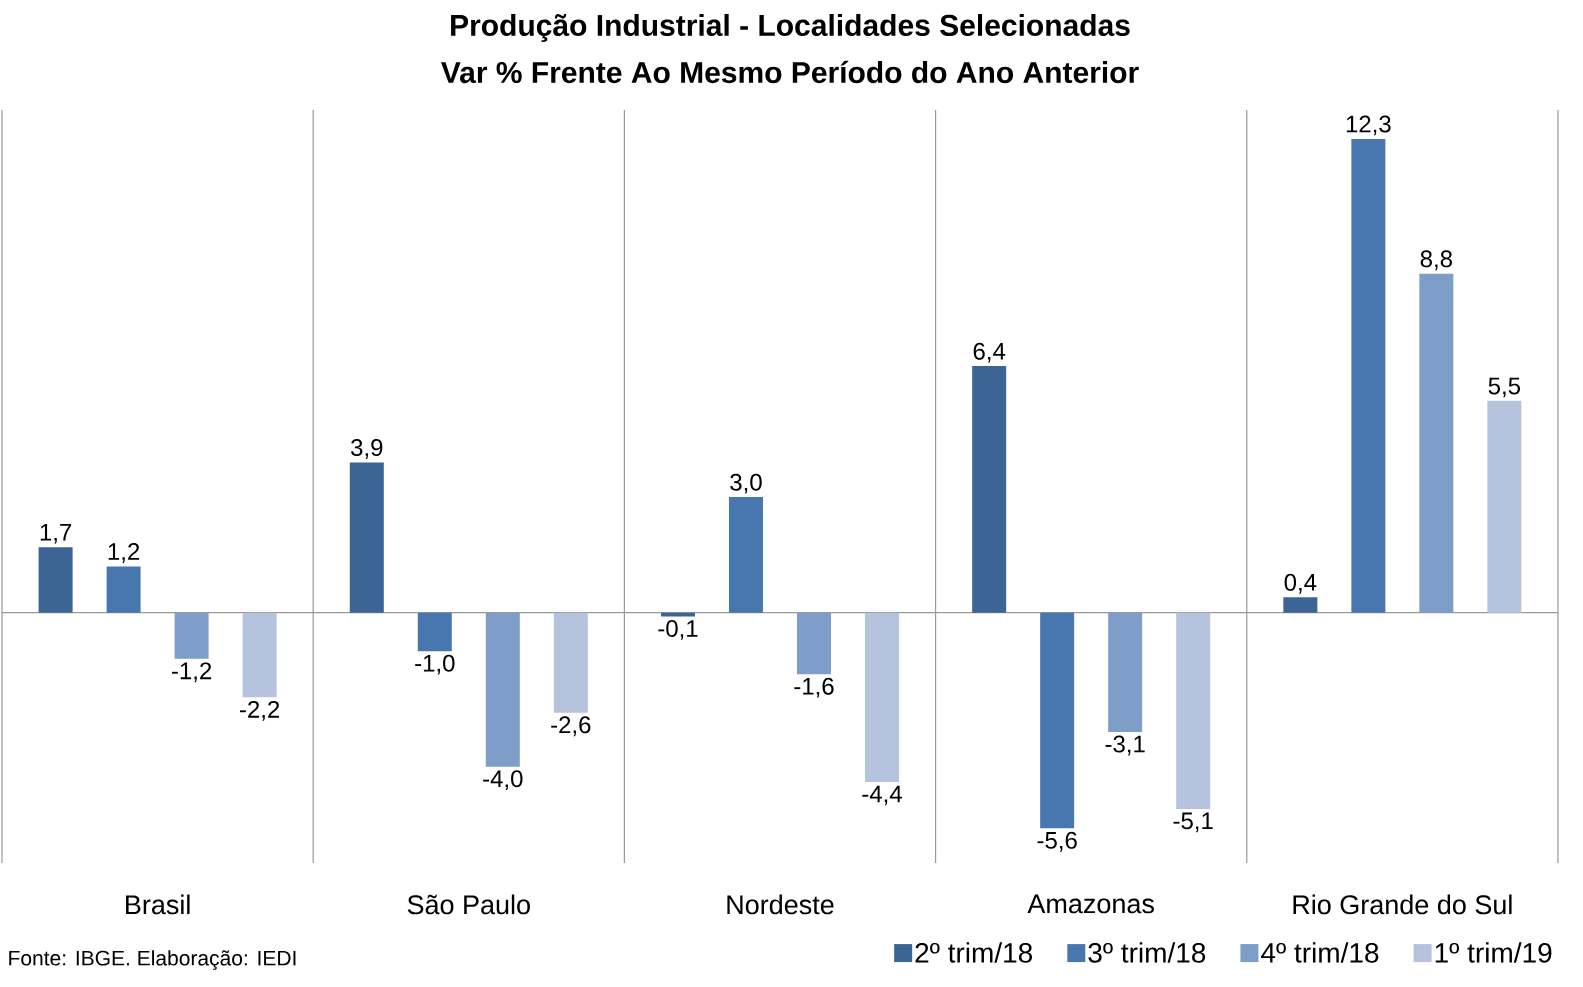 The image size is (1583, 987). Describe the element at coordinates (571, 726) in the screenshot. I see `data-label: -2,6` at that location.